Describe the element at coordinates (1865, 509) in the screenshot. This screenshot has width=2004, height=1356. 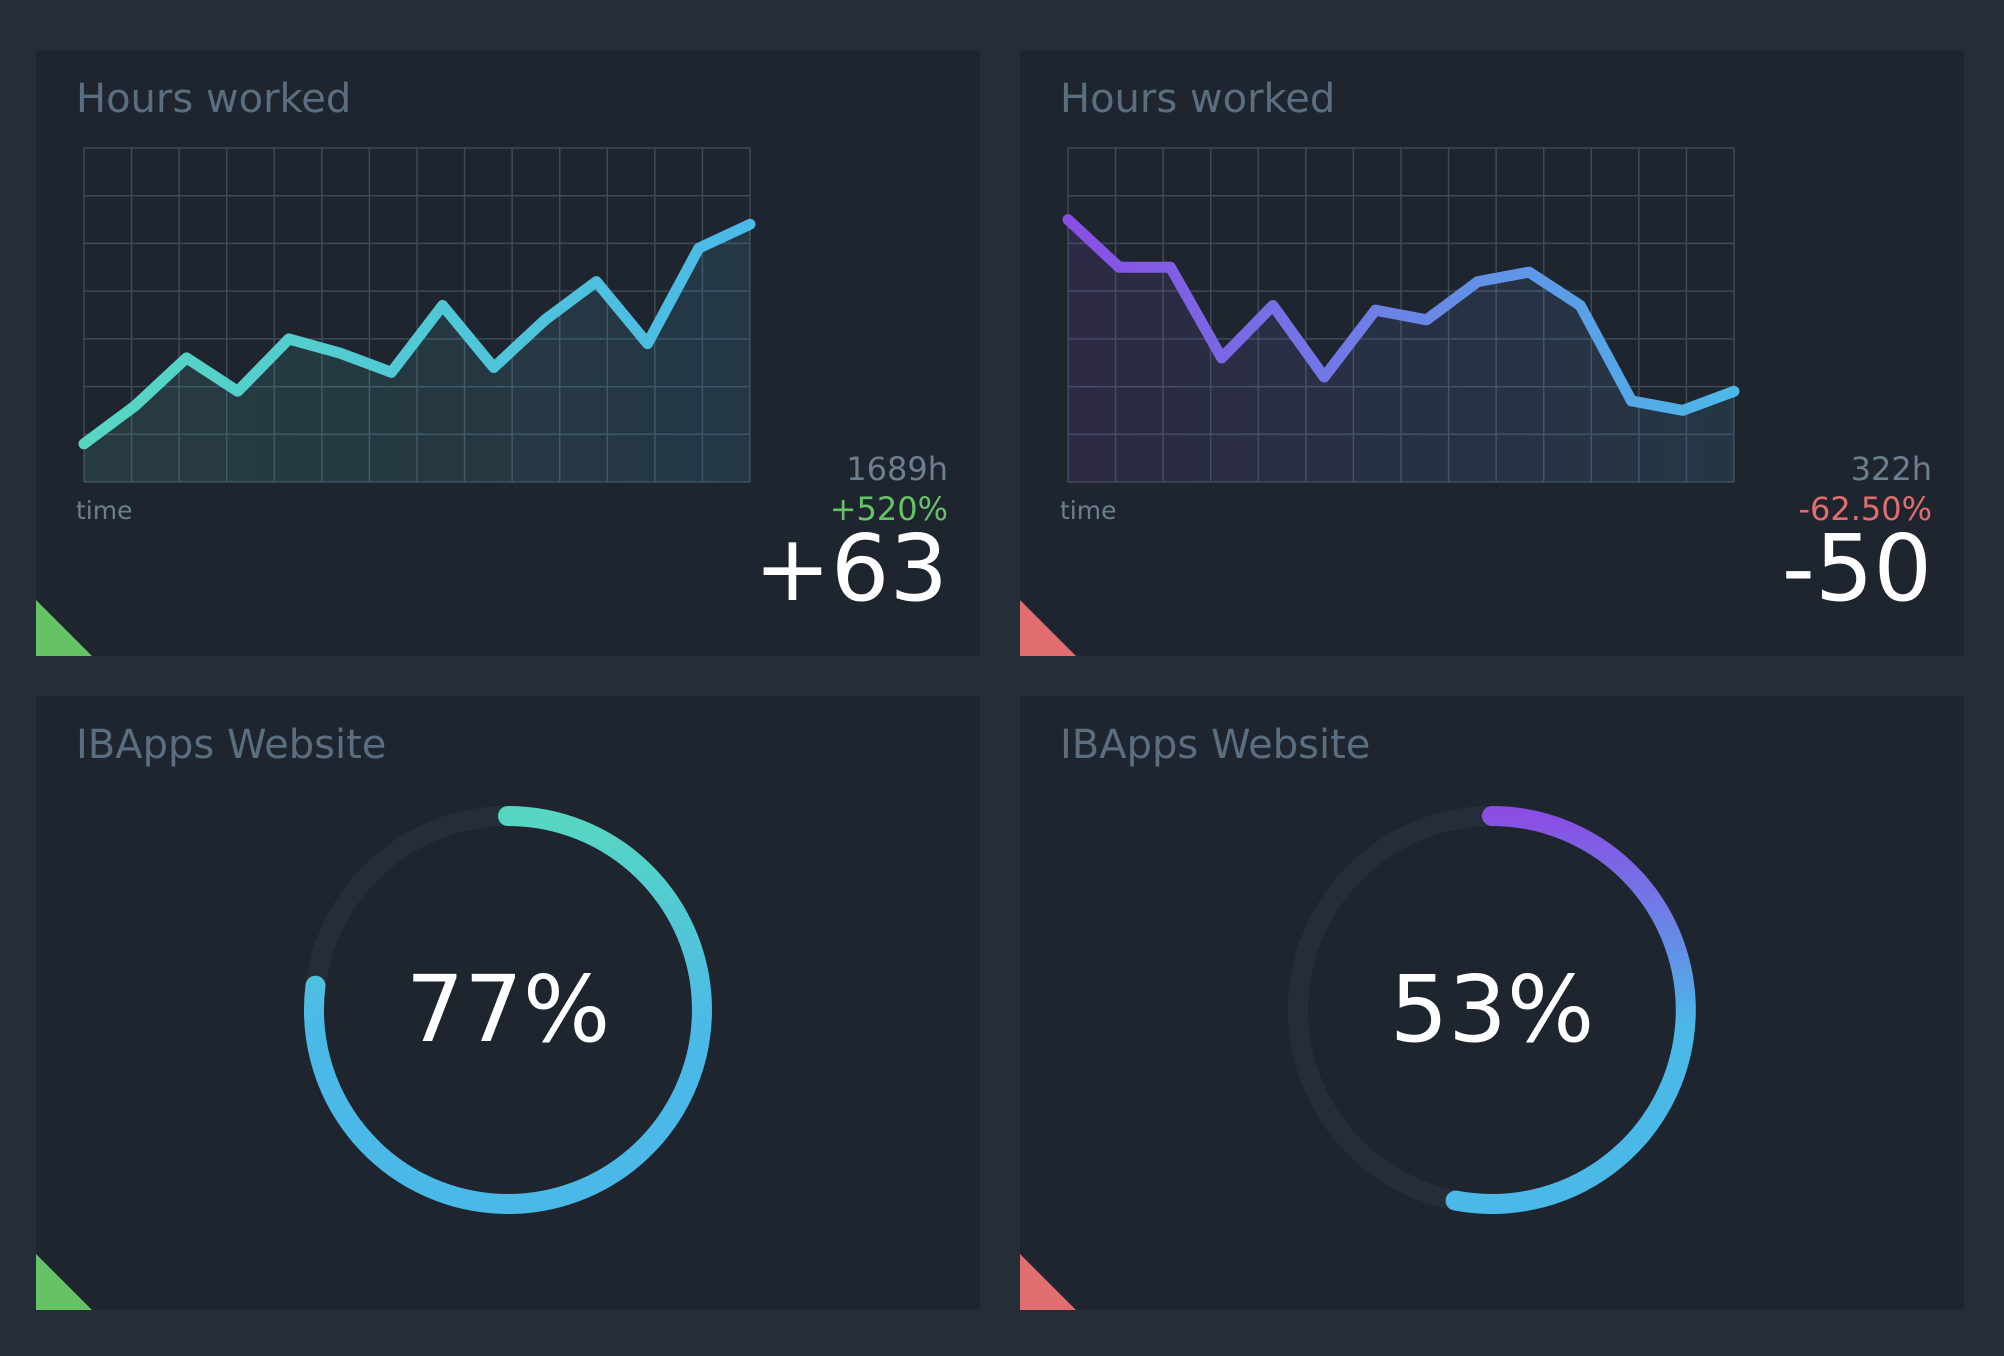
I see `percent-change: -62.50%` at that location.